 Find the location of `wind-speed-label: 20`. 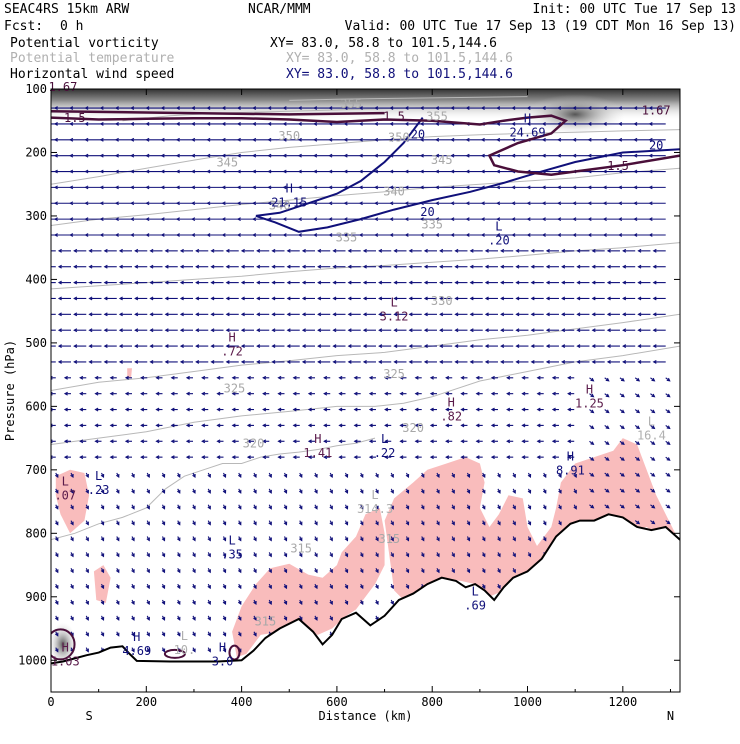

wind-speed-label: 20 is located at coordinates (427, 212).